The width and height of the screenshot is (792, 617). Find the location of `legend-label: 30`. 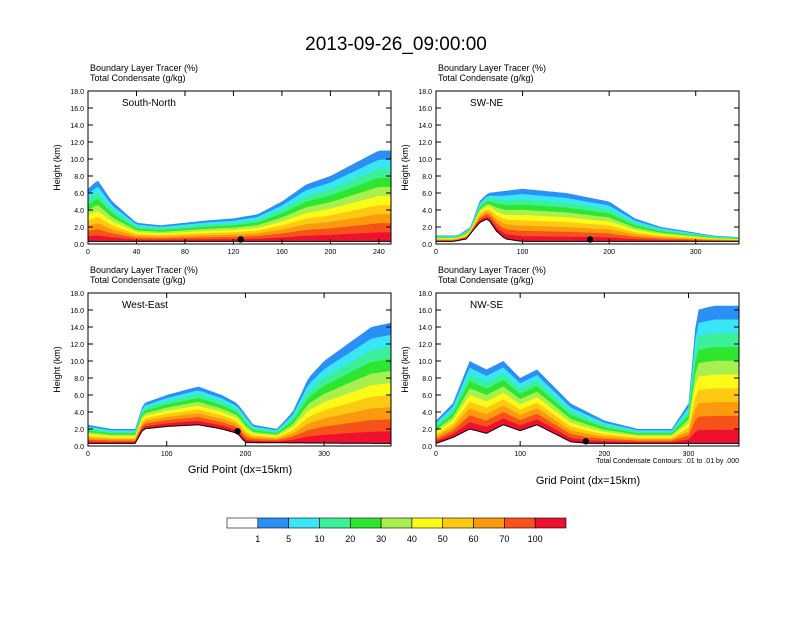

legend-label: 30 is located at coordinates (381, 539).